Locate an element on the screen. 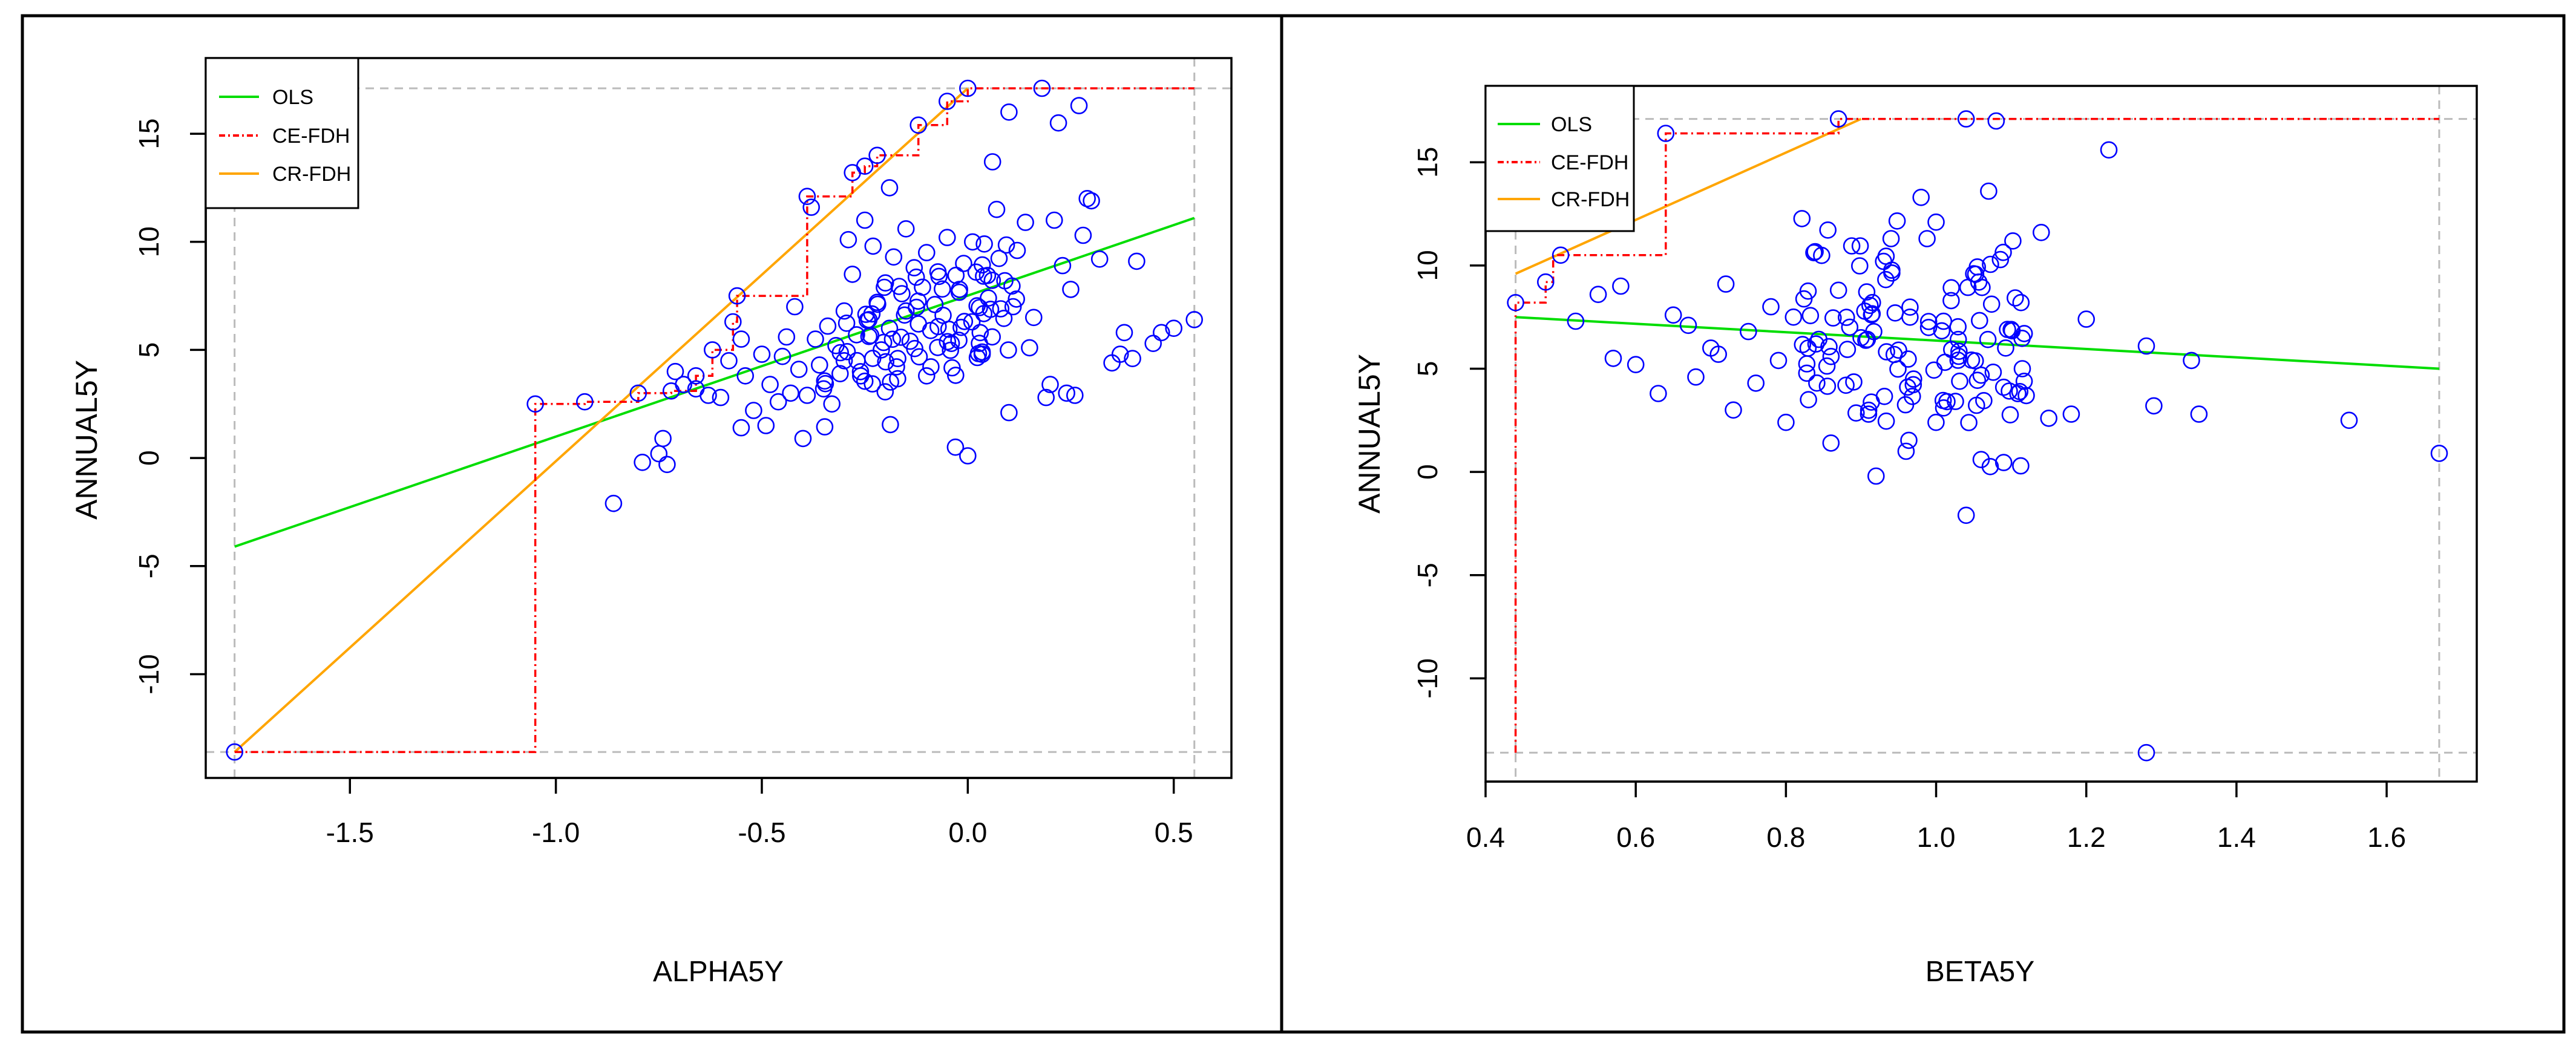  legend-label-ols: OLS is located at coordinates (292, 97).